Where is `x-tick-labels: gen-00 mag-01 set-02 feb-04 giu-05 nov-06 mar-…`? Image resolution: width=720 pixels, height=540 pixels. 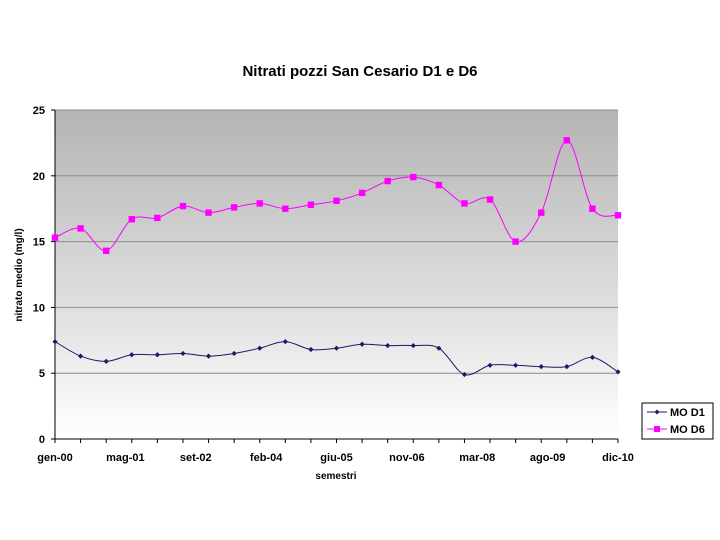
x-tick-labels: gen-00 mag-01 set-02 feb-04 giu-05 nov-06 mar-… is located at coordinates (335, 458).